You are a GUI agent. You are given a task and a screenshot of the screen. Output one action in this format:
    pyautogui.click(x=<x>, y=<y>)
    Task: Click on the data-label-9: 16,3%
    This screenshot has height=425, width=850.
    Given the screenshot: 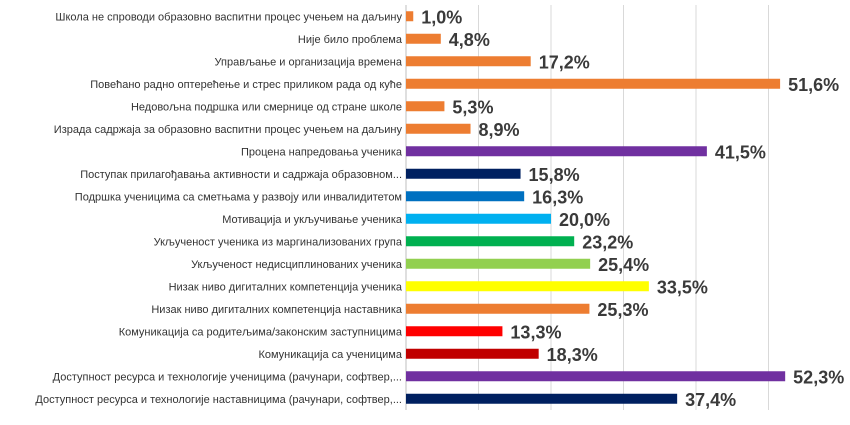 What is the action you would take?
    pyautogui.click(x=557, y=197)
    